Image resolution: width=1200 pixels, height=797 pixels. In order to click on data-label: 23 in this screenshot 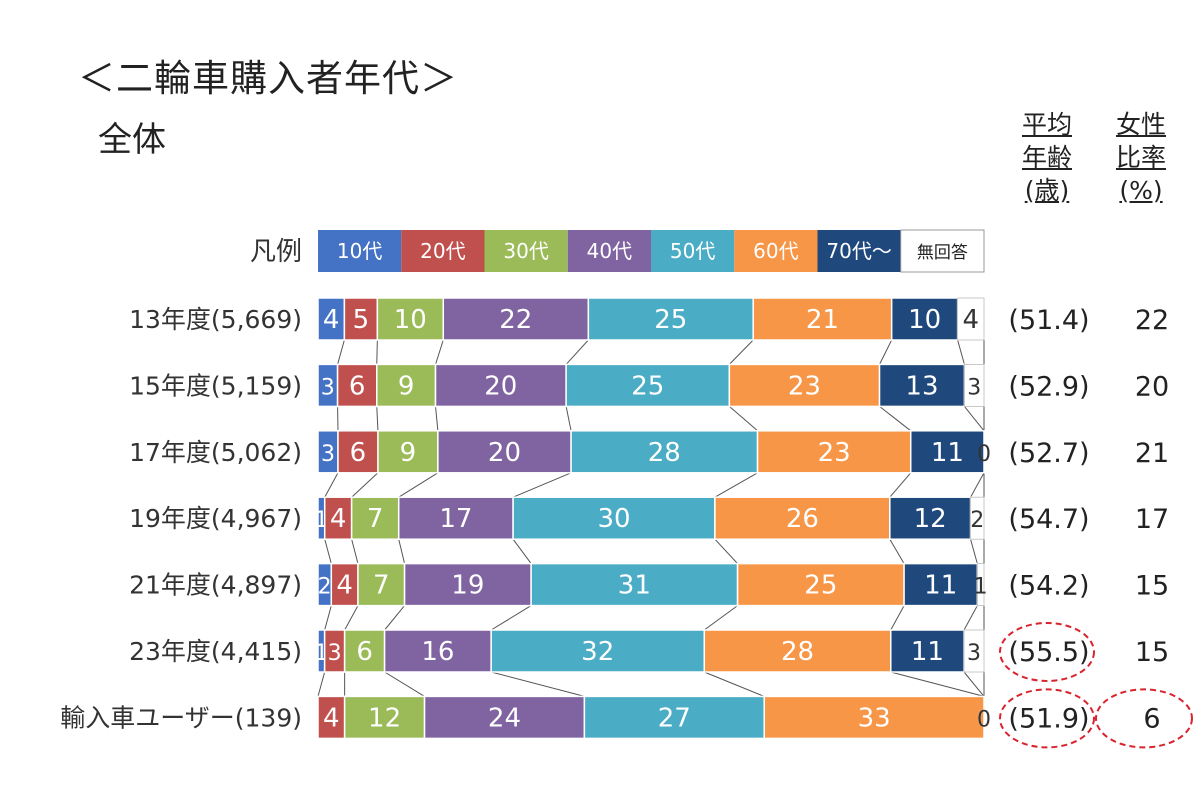, I will do `click(804, 386)`.